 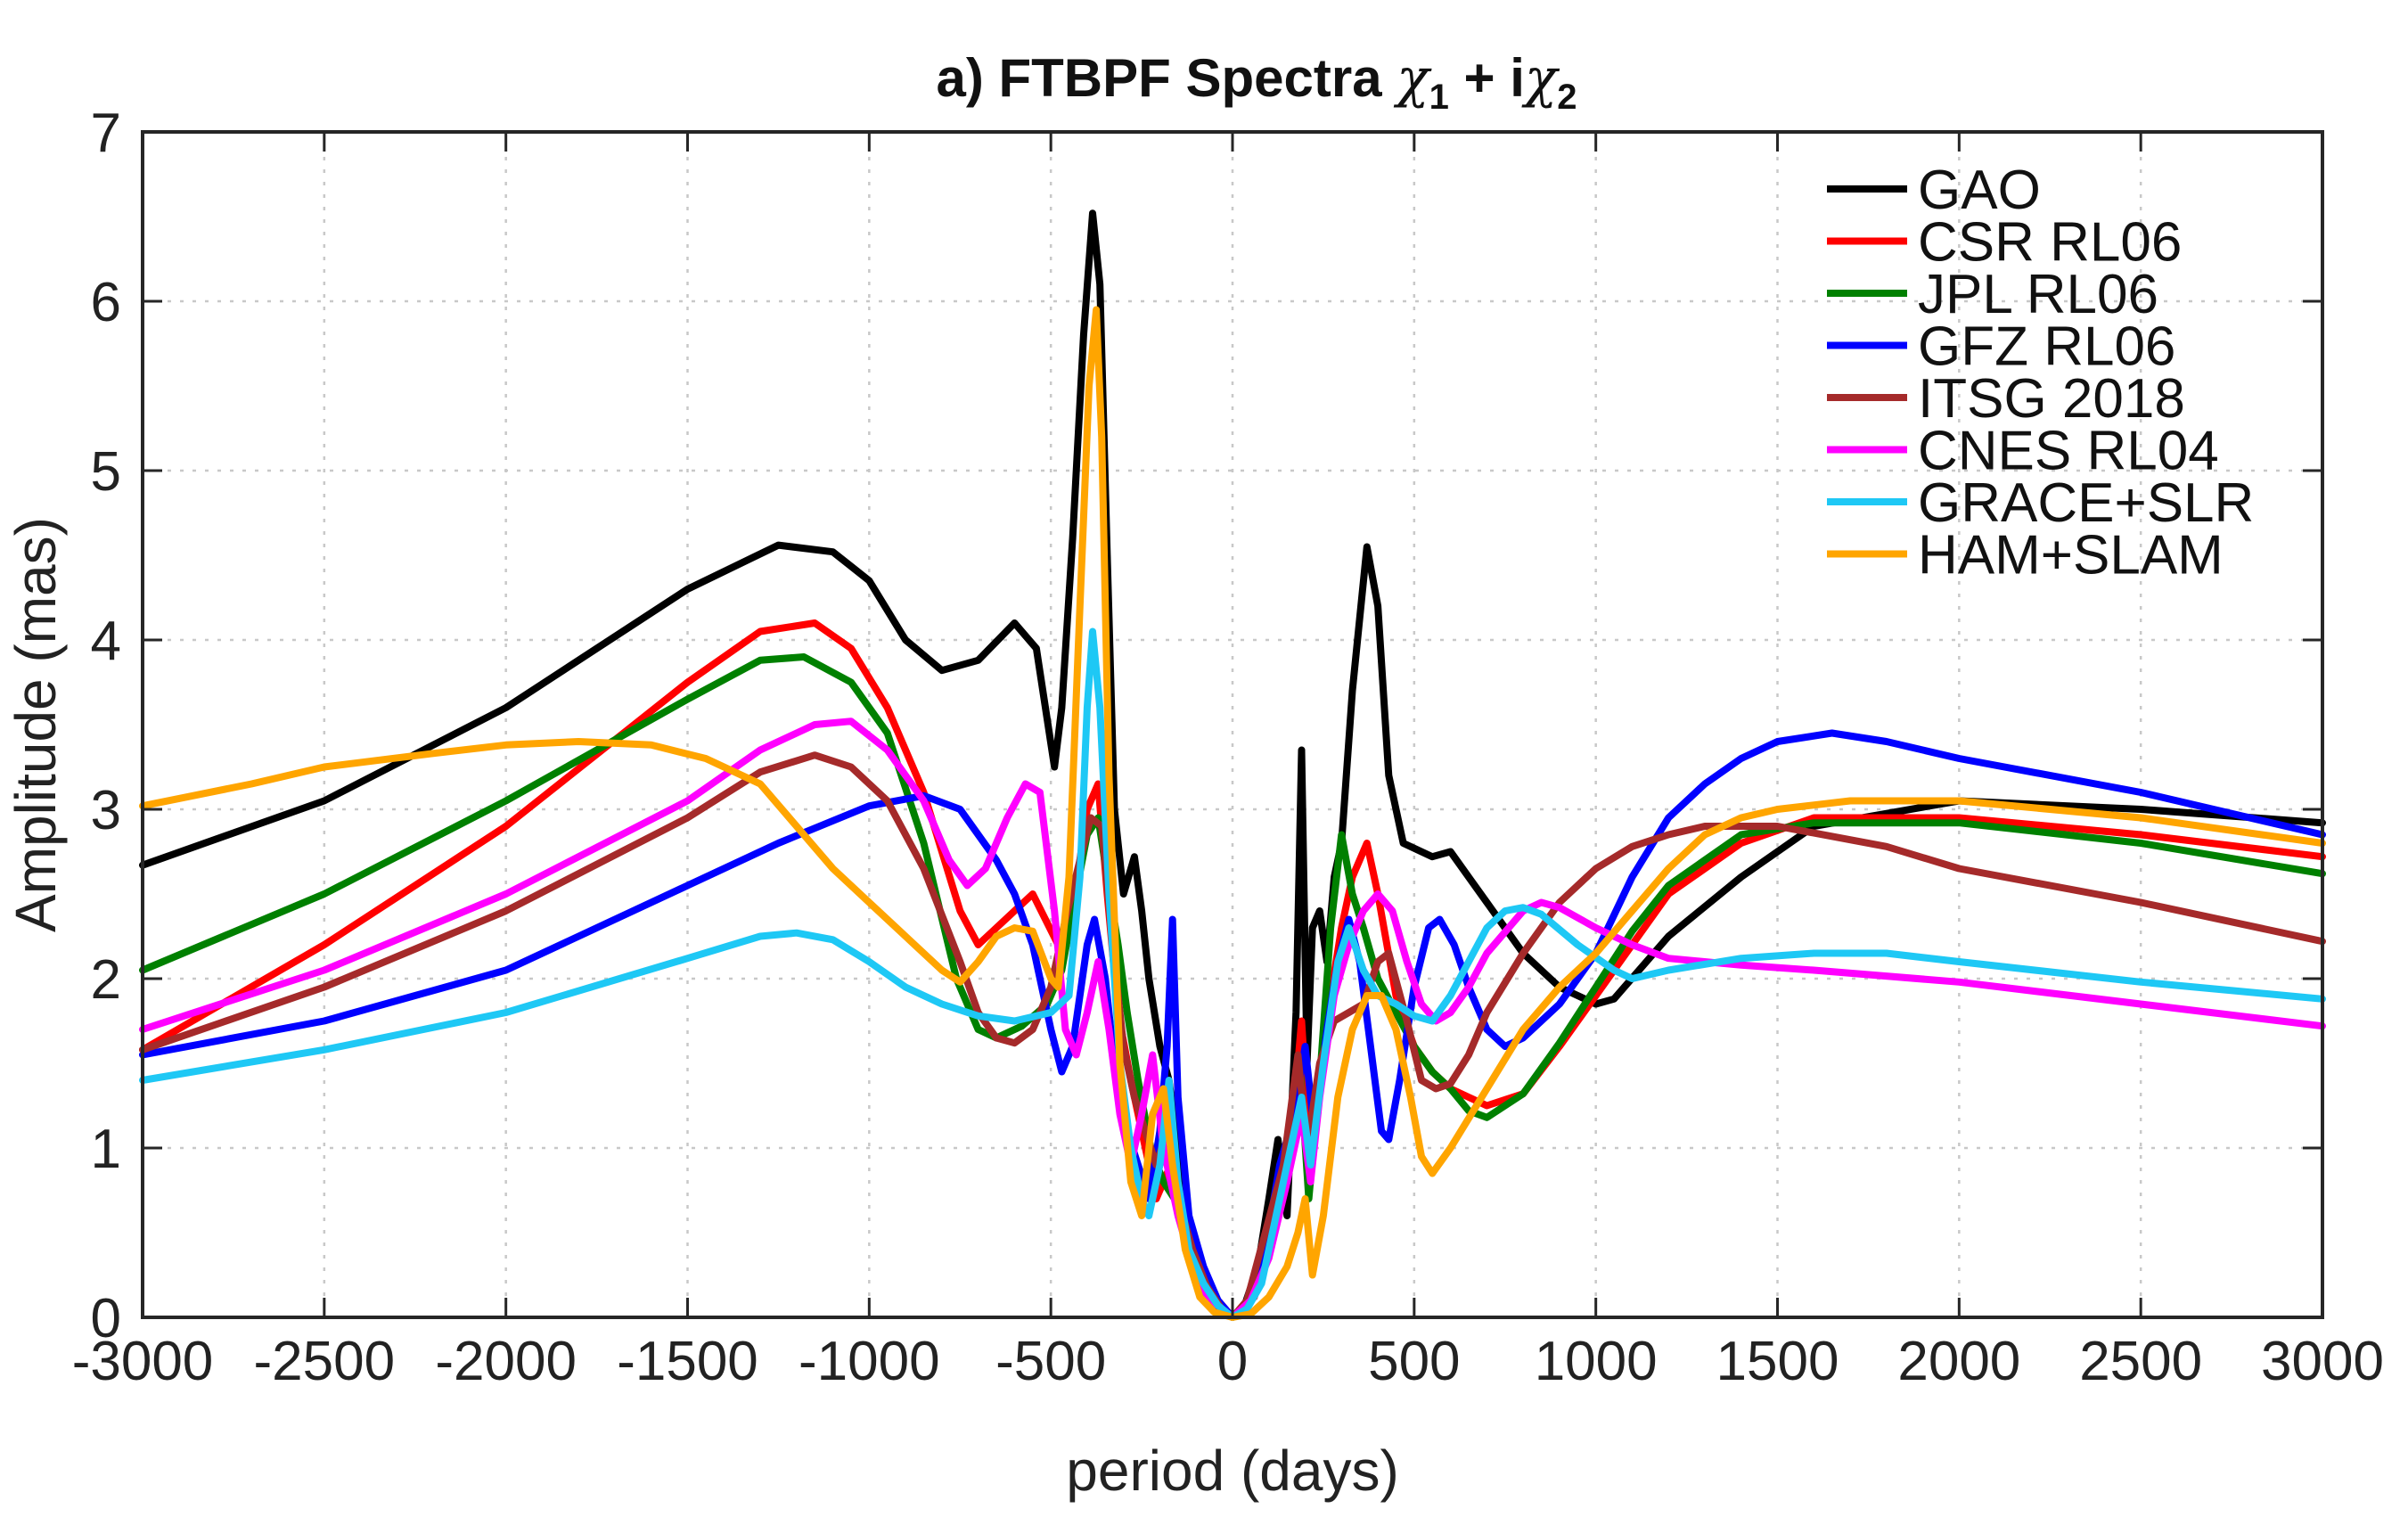 I want to click on legend-label-gao: GAO, so click(x=1979, y=190).